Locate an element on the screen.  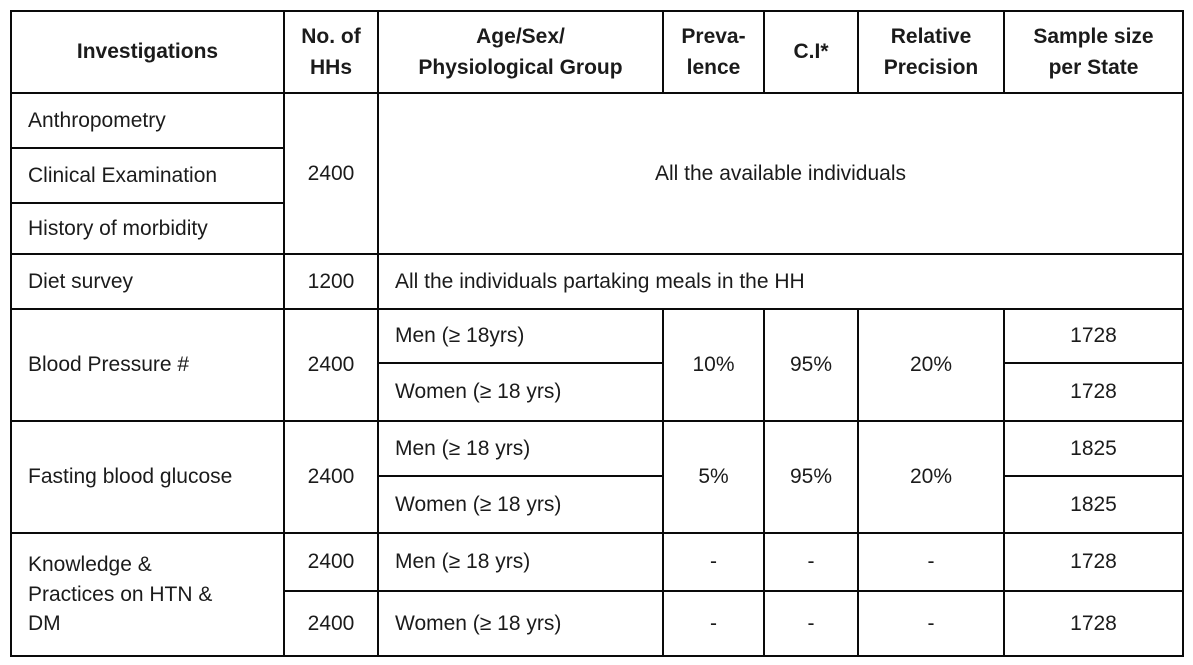
cell-prevalence-fasting-blood-glucose: 5% is located at coordinates (713, 477).